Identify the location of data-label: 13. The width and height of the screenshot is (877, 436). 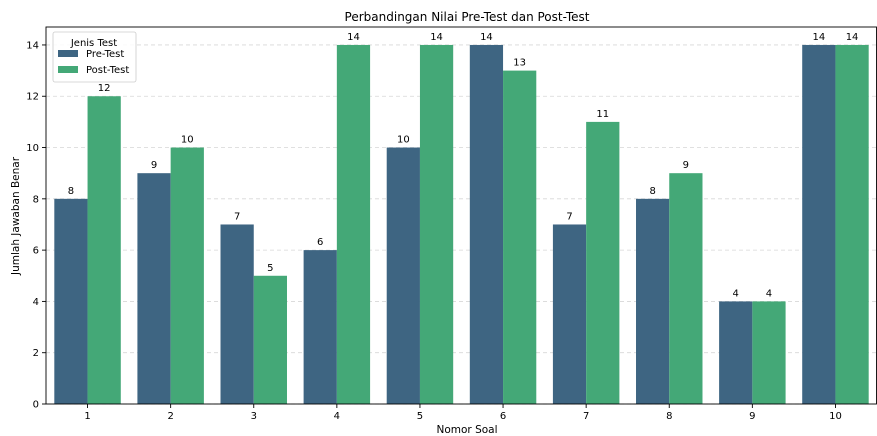
(519, 63).